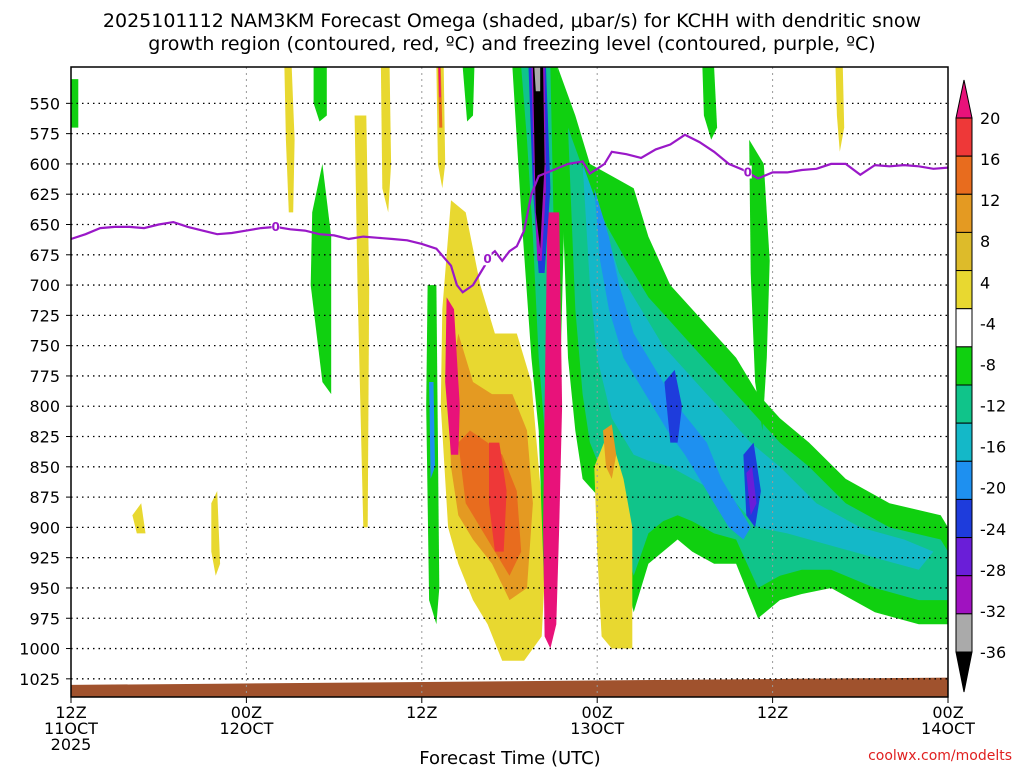 The image size is (1024, 768). I want to click on omega-region-orange-blob-36h, so click(610, 451).